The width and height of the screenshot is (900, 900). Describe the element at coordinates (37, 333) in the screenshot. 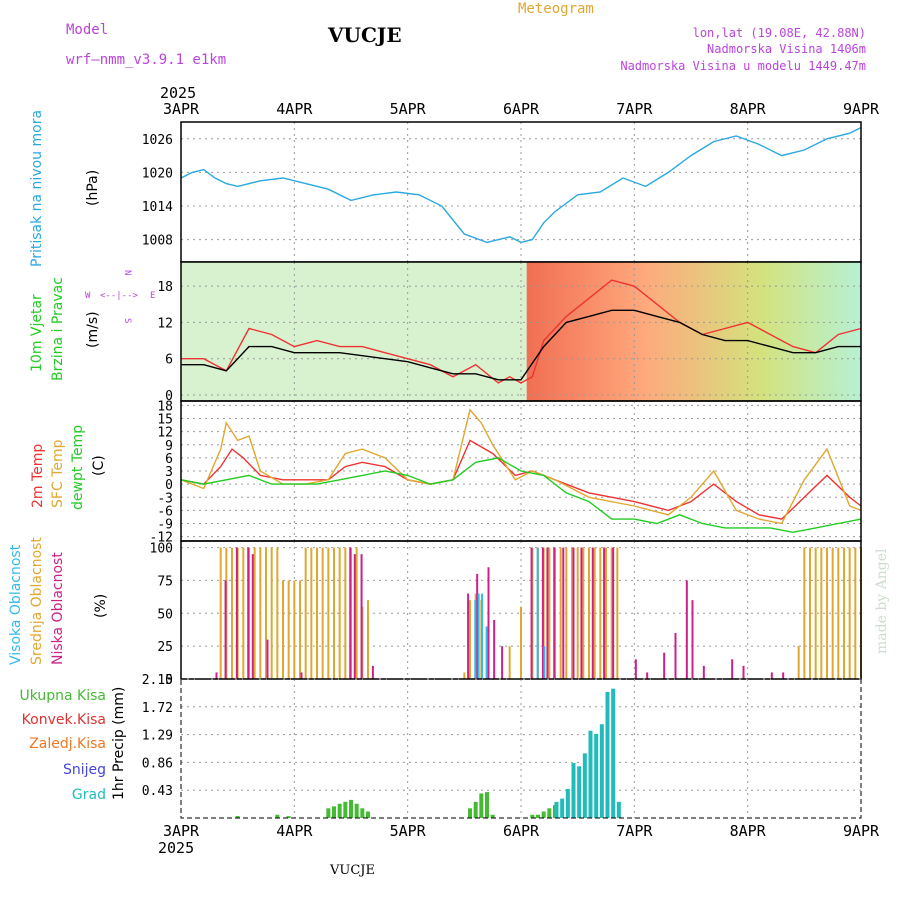

I see `wind-label-1: 10m Vjetar` at that location.